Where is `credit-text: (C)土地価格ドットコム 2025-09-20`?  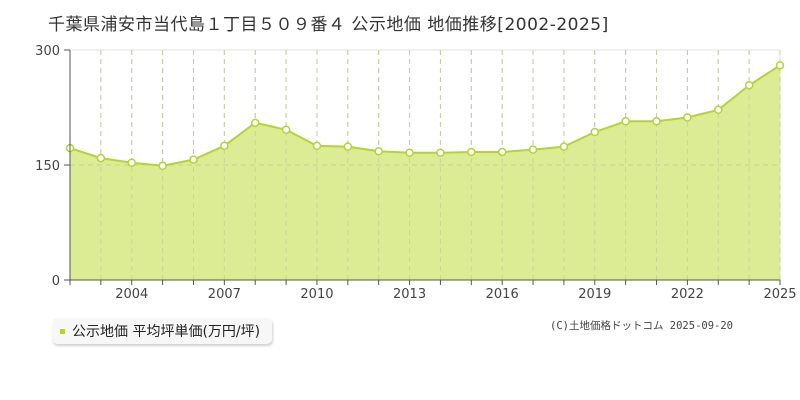
credit-text: (C)土地価格ドットコム 2025-09-20 is located at coordinates (642, 326).